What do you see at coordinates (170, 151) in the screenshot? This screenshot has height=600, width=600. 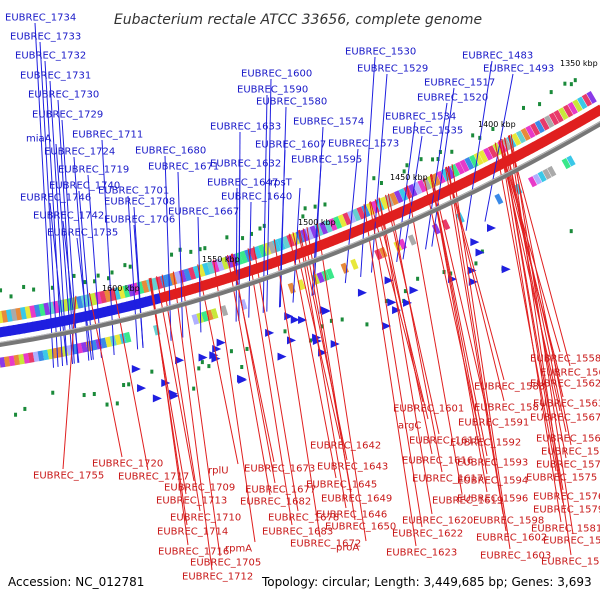 I see `gene-label-forward: EUBREC_1680` at bounding box center [170, 151].